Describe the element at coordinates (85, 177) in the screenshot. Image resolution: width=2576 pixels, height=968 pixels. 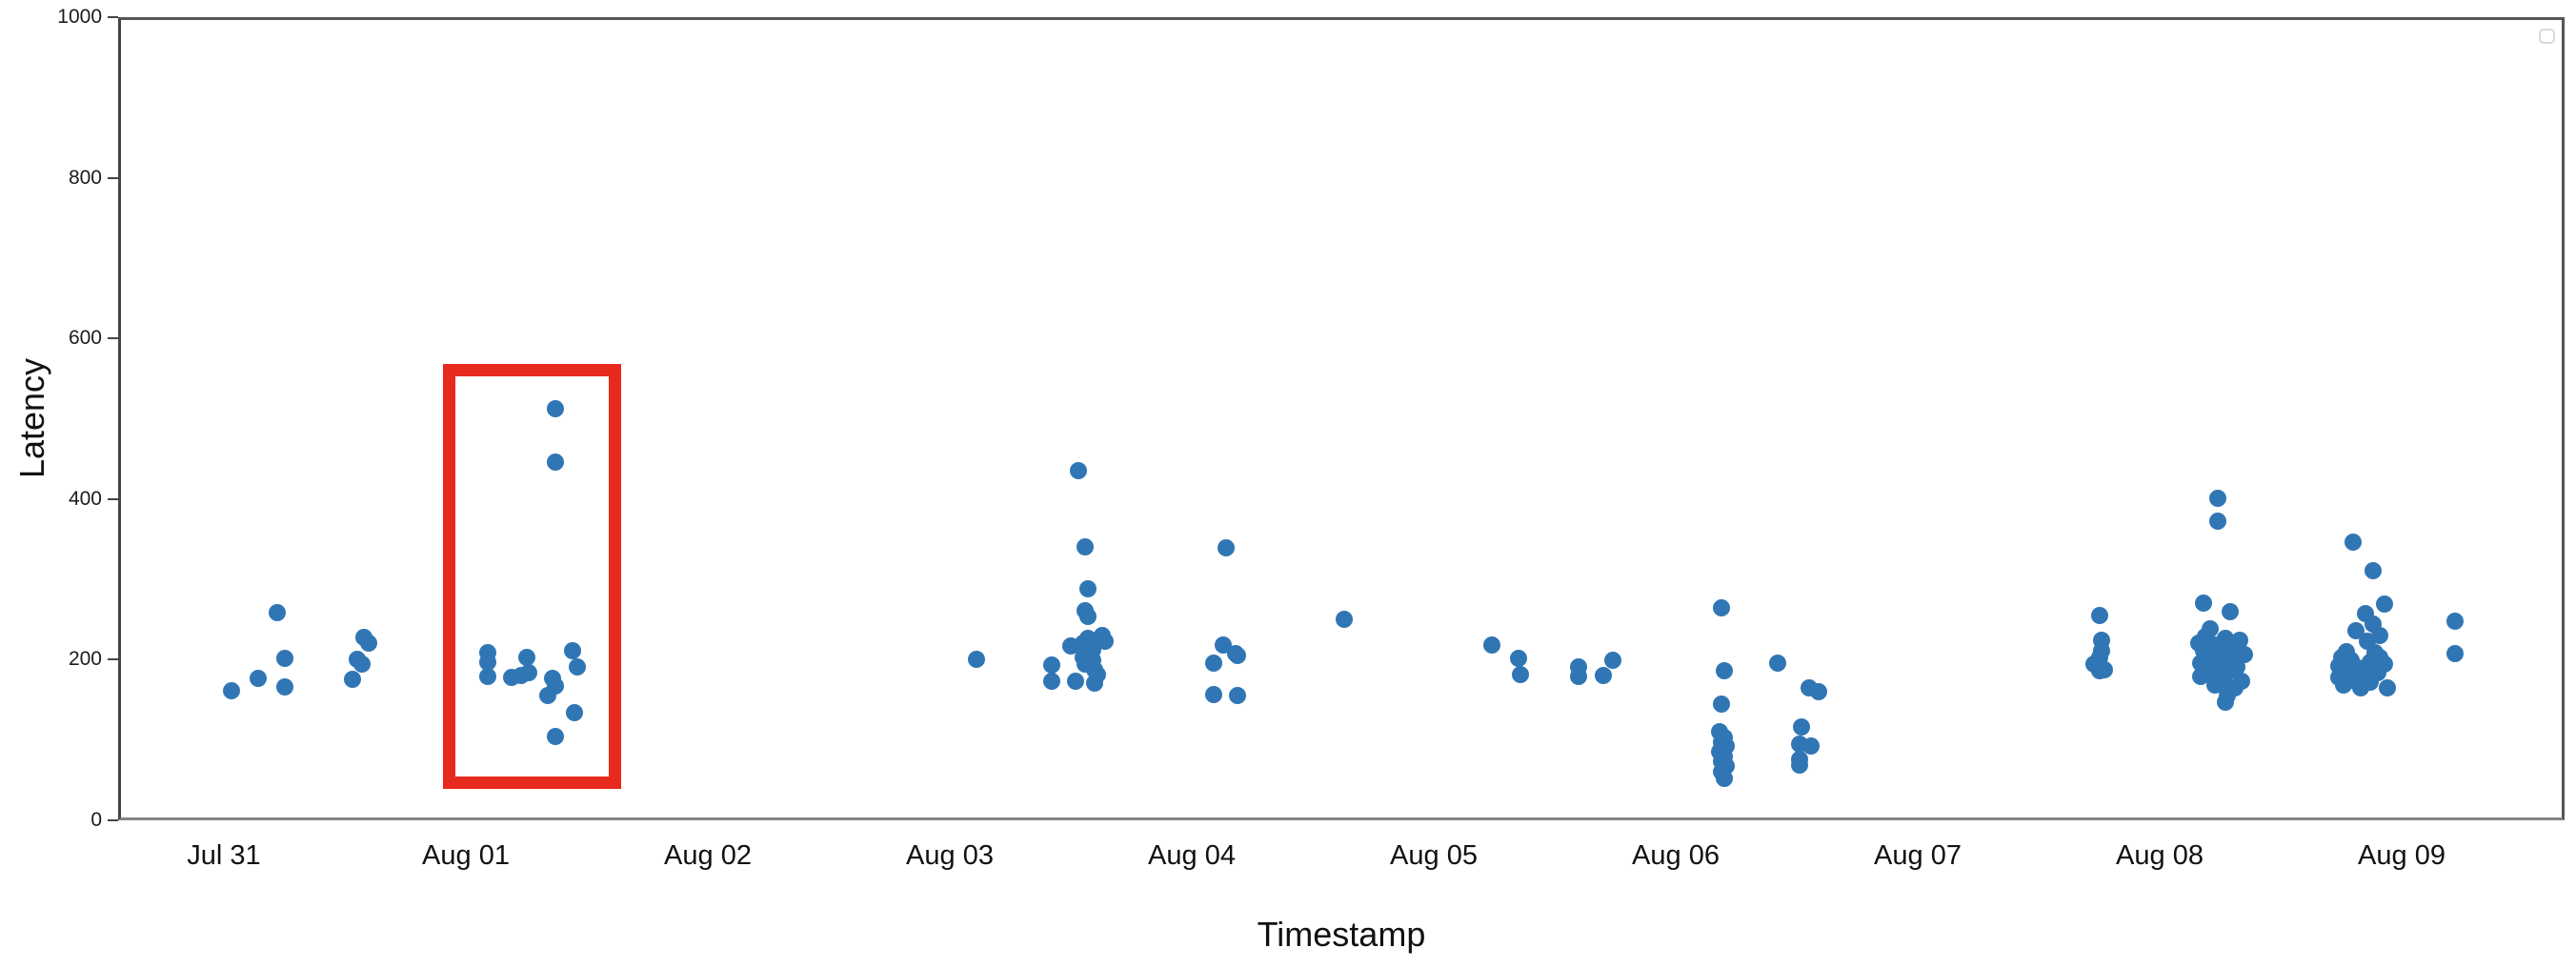
I see `y-tick-label: 800` at that location.